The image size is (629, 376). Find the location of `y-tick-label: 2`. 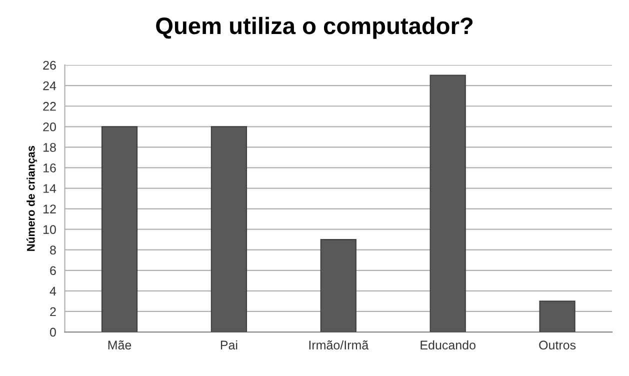

y-tick-label: 2 is located at coordinates (53, 311).